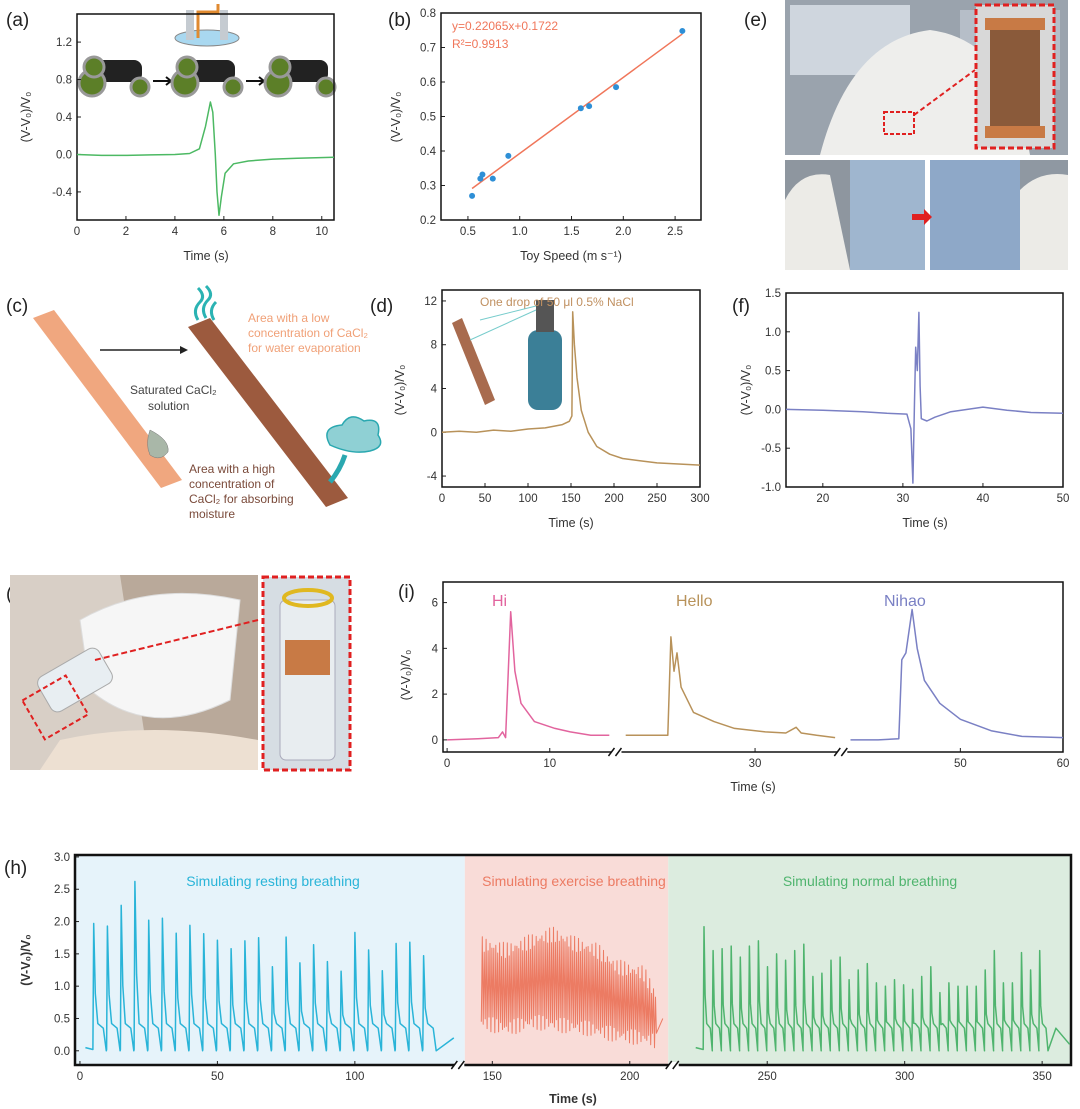  What do you see at coordinates (17, 20) in the screenshot?
I see `panel-label-a: (a)` at bounding box center [17, 20].